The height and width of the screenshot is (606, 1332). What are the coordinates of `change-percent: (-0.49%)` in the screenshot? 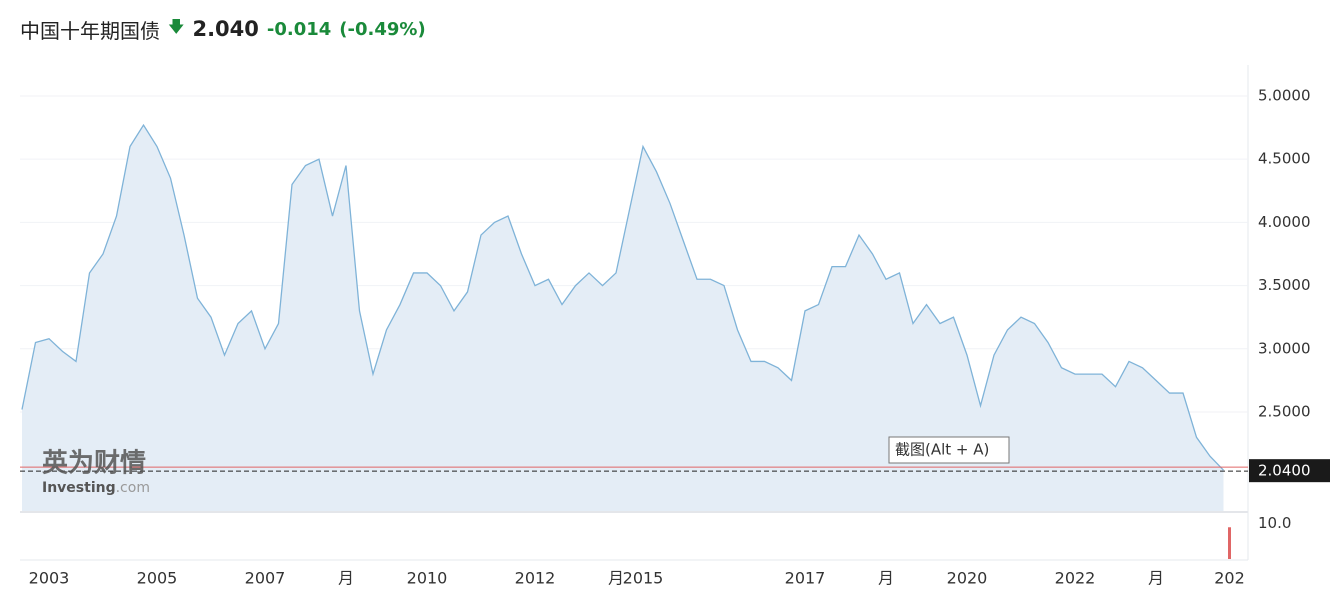 It's located at (382, 29).